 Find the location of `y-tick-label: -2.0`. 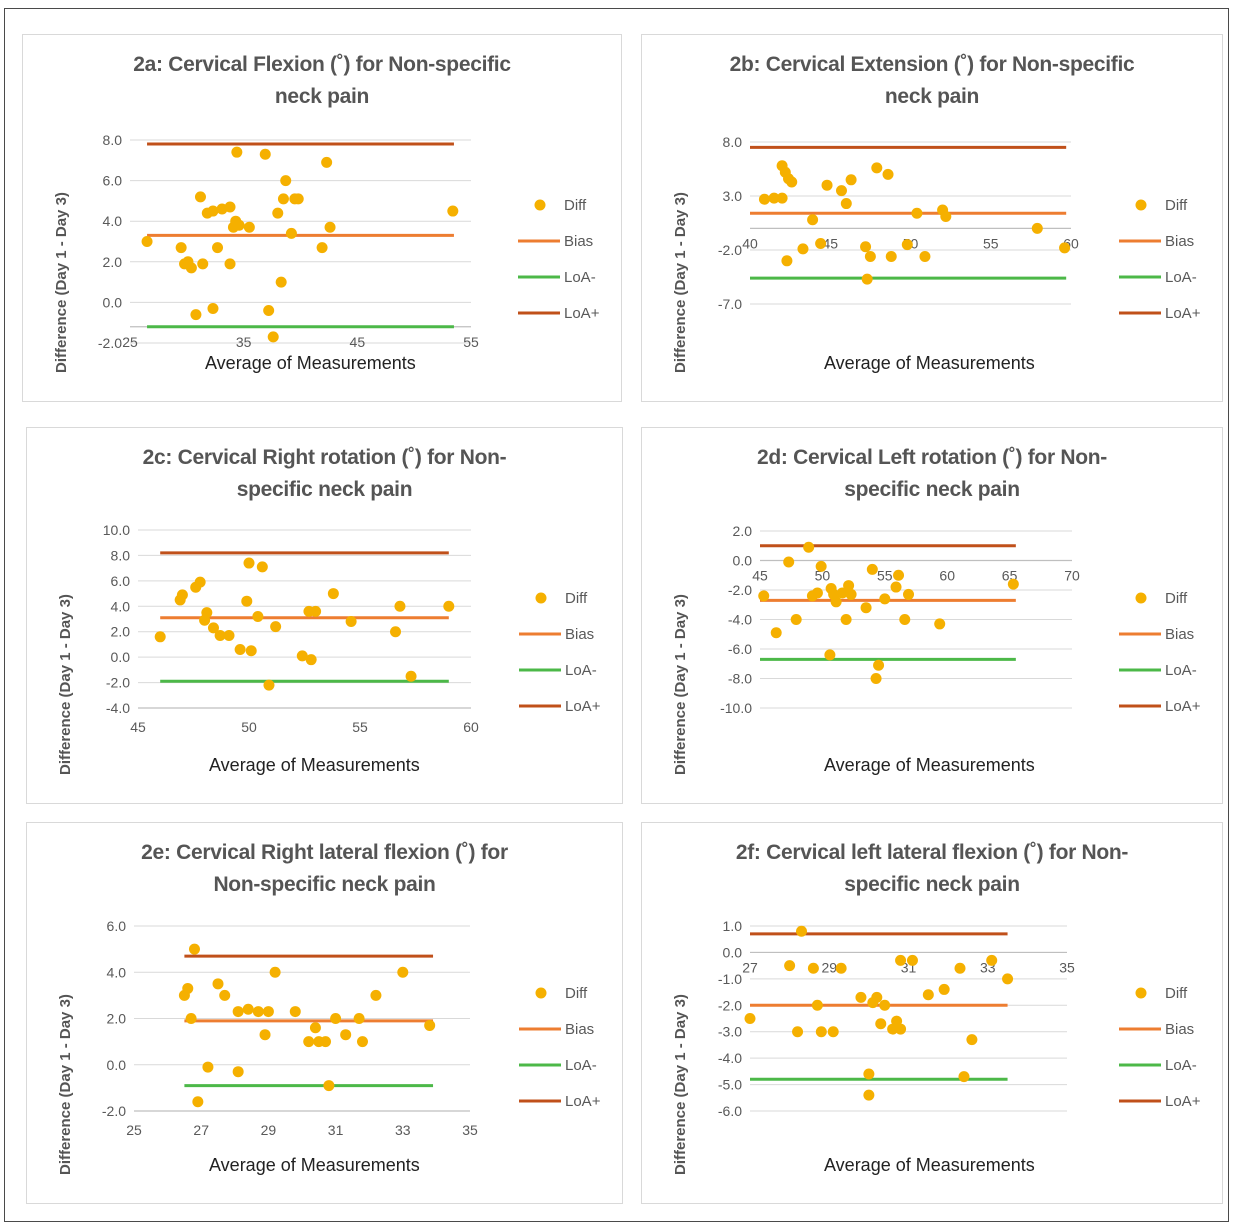

y-tick-label: -2.0 is located at coordinates (730, 1005).